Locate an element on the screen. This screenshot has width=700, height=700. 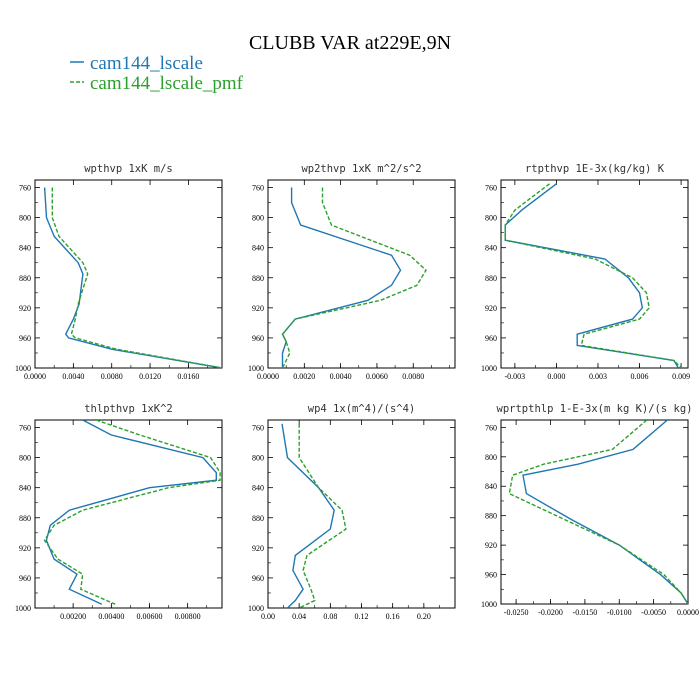
x-tick-label: 0.00400 is located at coordinates (111, 616).